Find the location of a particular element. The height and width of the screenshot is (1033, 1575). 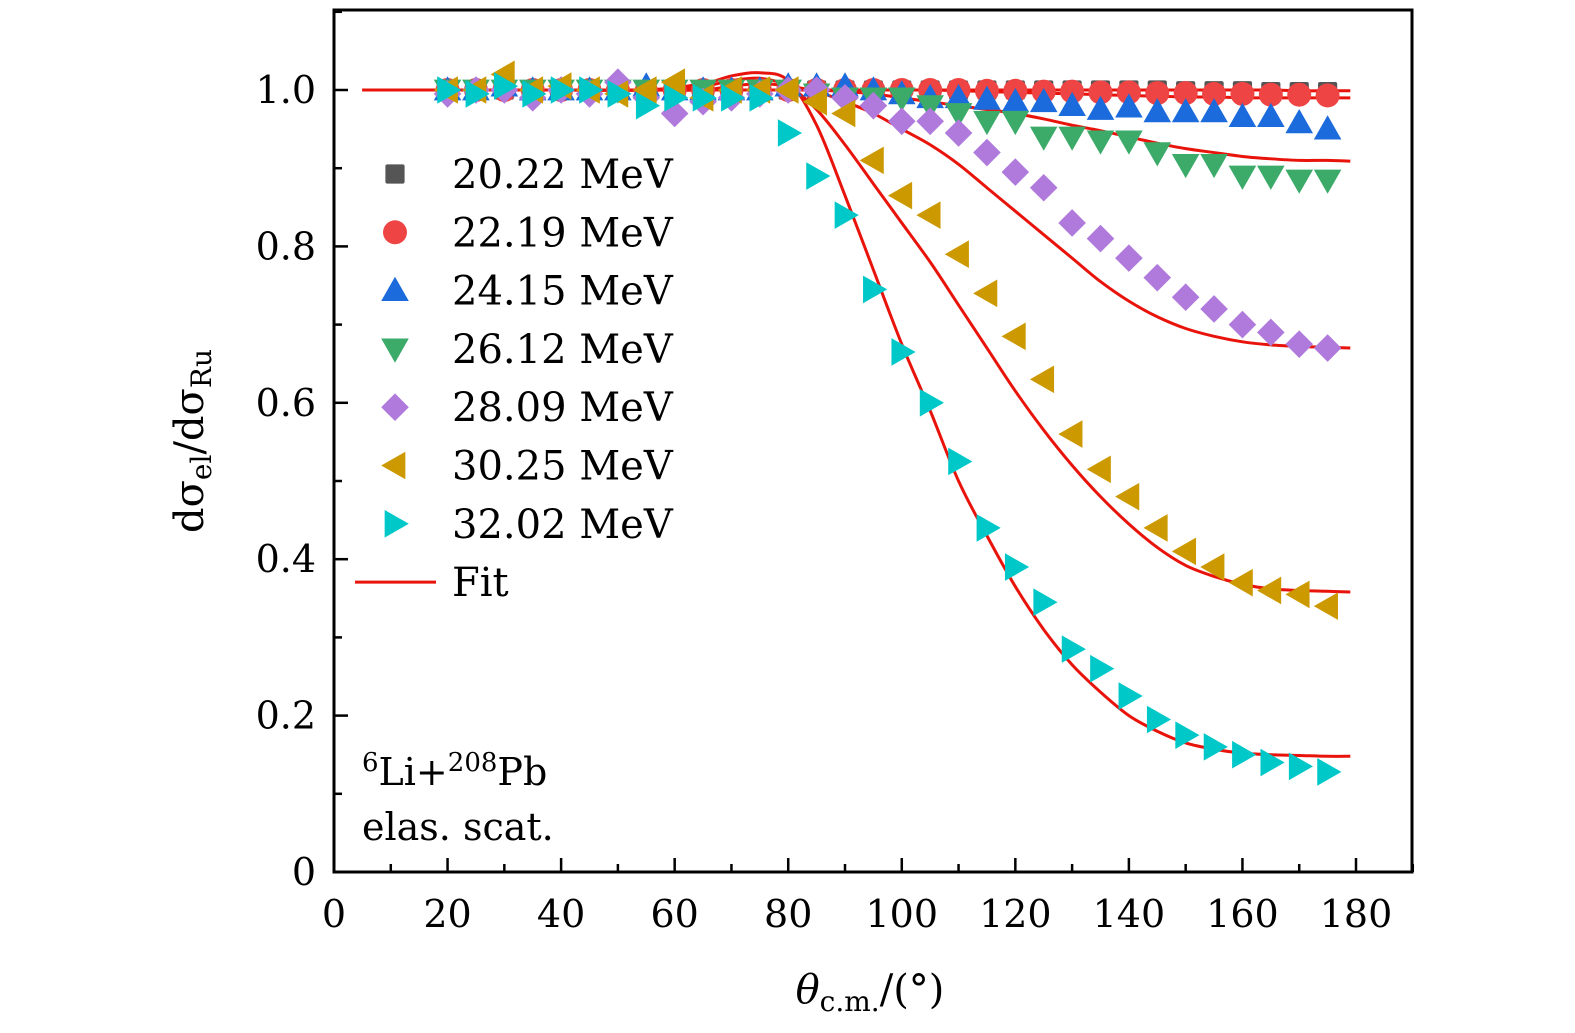

legend-label: Fit is located at coordinates (480, 583).